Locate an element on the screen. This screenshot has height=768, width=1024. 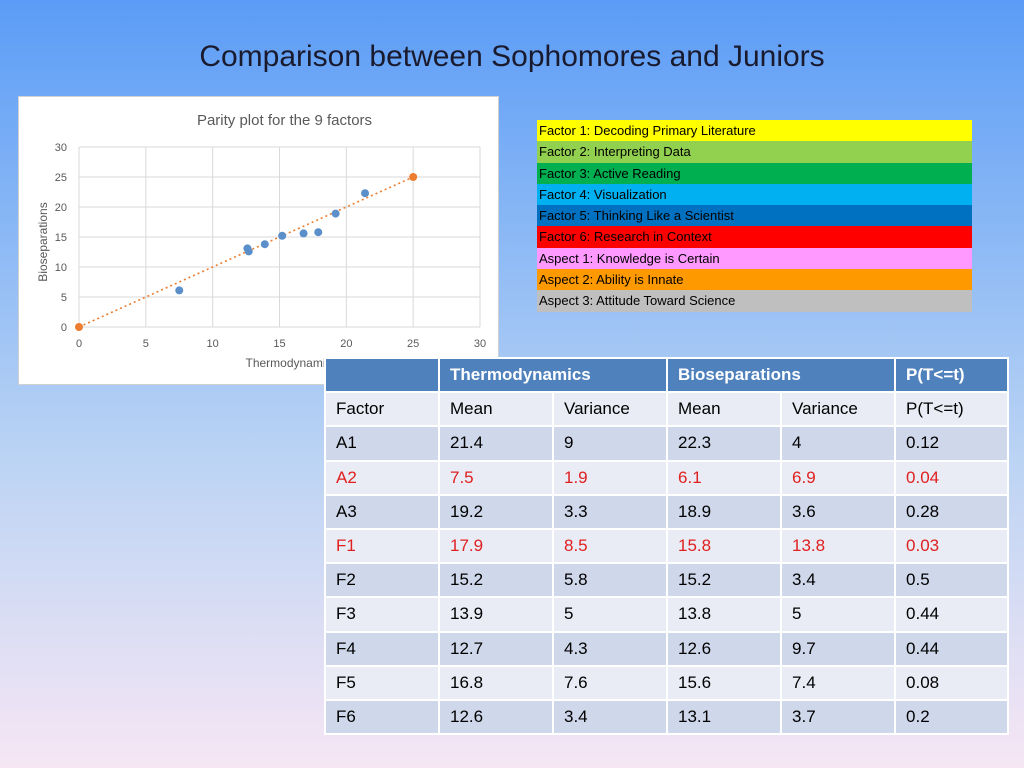
table-group-header-blank is located at coordinates (382, 375).